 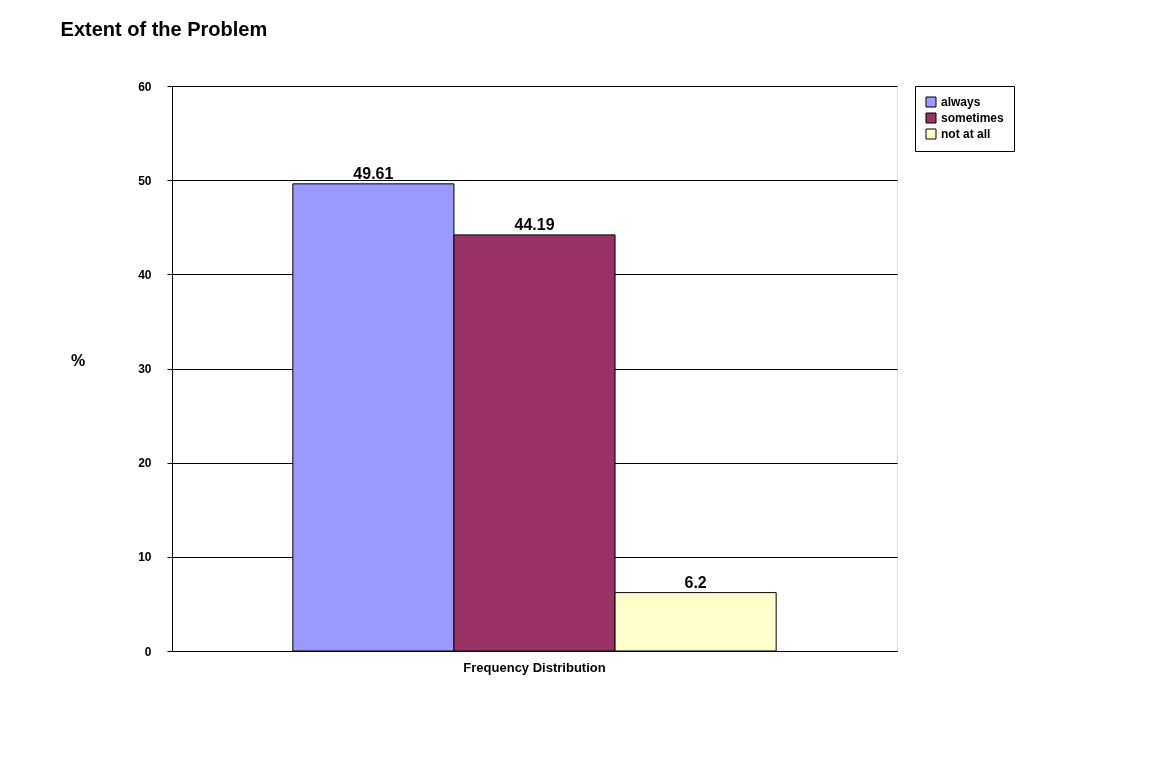 What do you see at coordinates (145, 86) in the screenshot?
I see `y-tick-label: 60` at bounding box center [145, 86].